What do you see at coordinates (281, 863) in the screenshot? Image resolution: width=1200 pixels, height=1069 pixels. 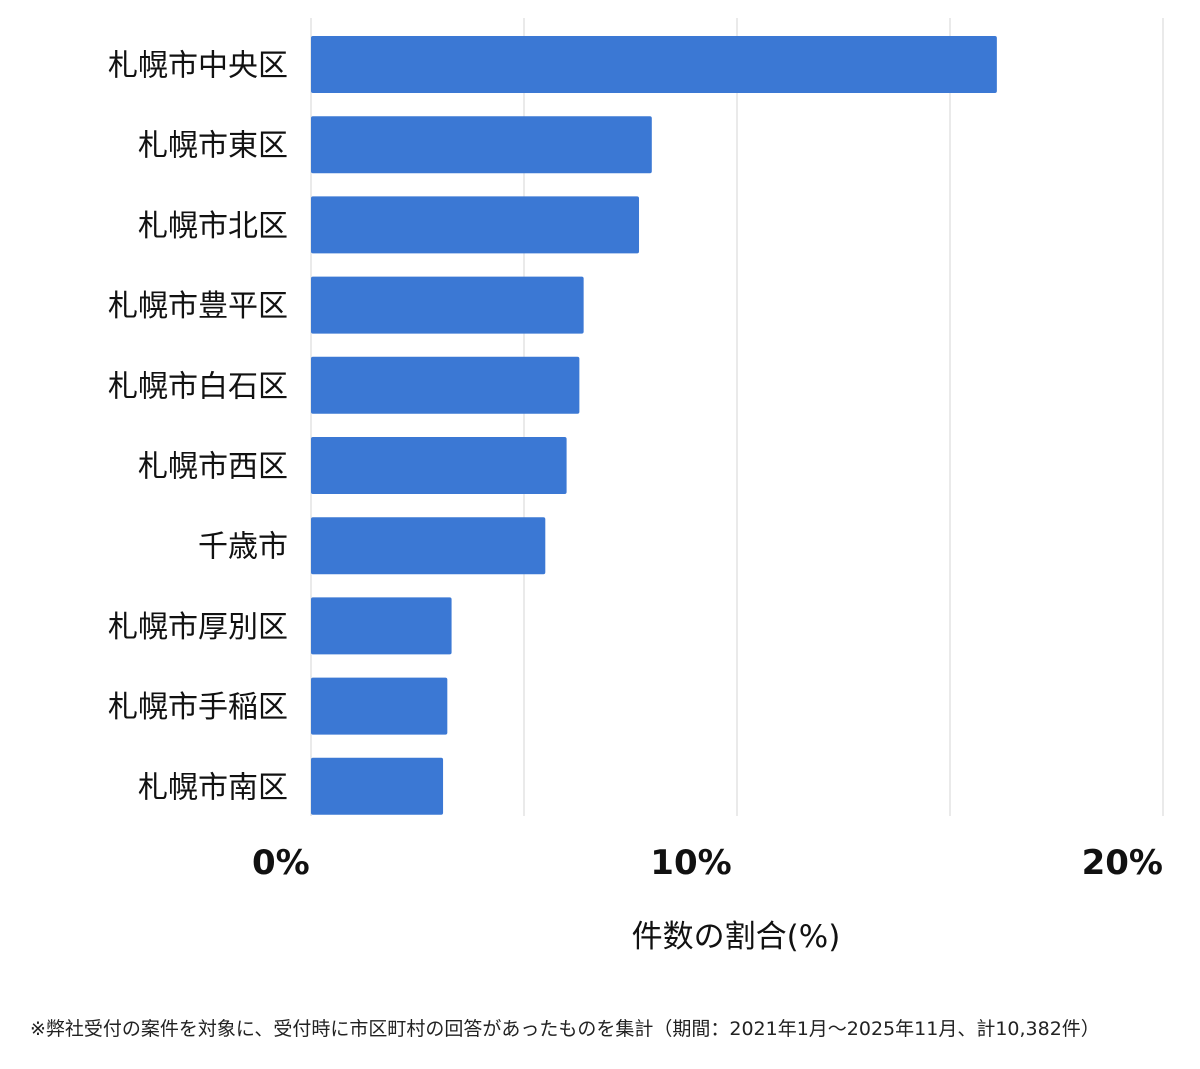 I see `x-tick-label-0: 0%` at bounding box center [281, 863].